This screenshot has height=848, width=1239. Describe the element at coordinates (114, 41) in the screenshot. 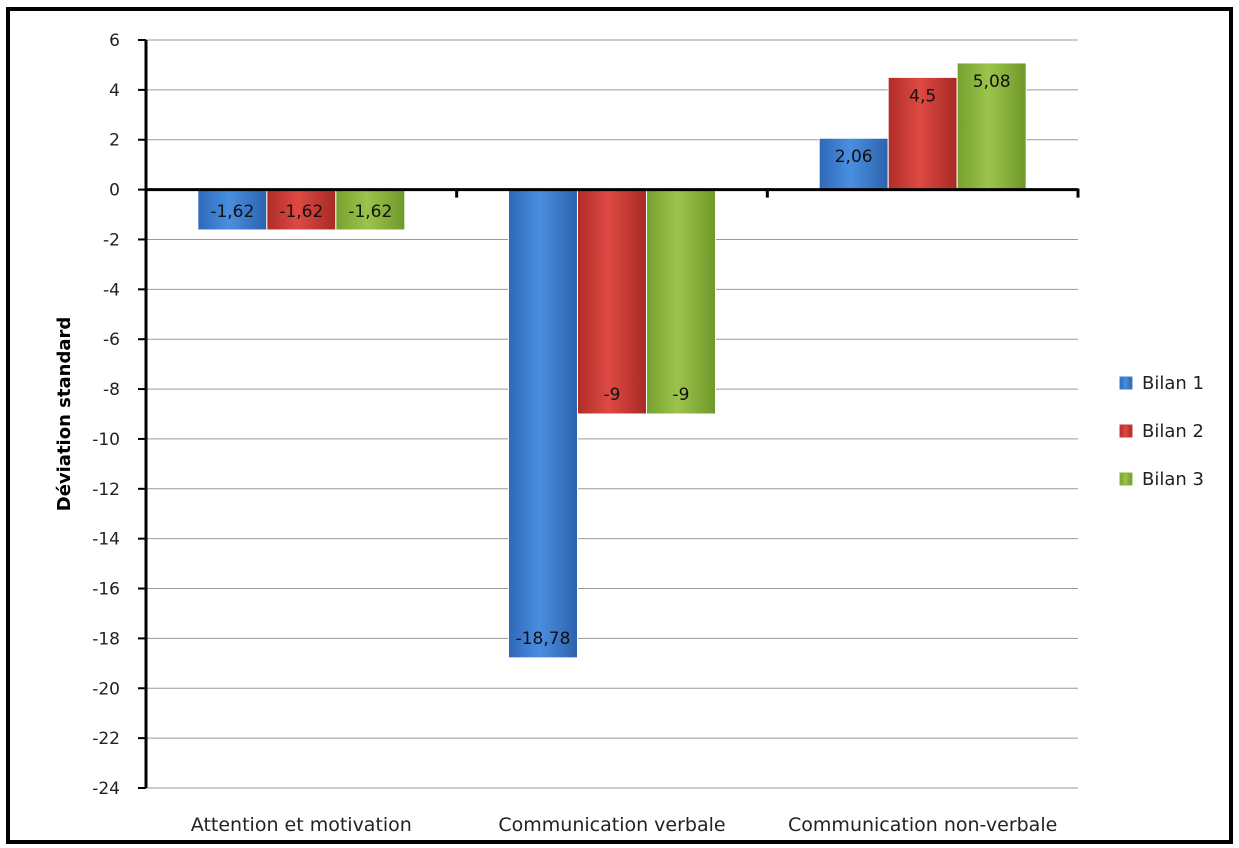

I see `y-tick-label: 6` at that location.